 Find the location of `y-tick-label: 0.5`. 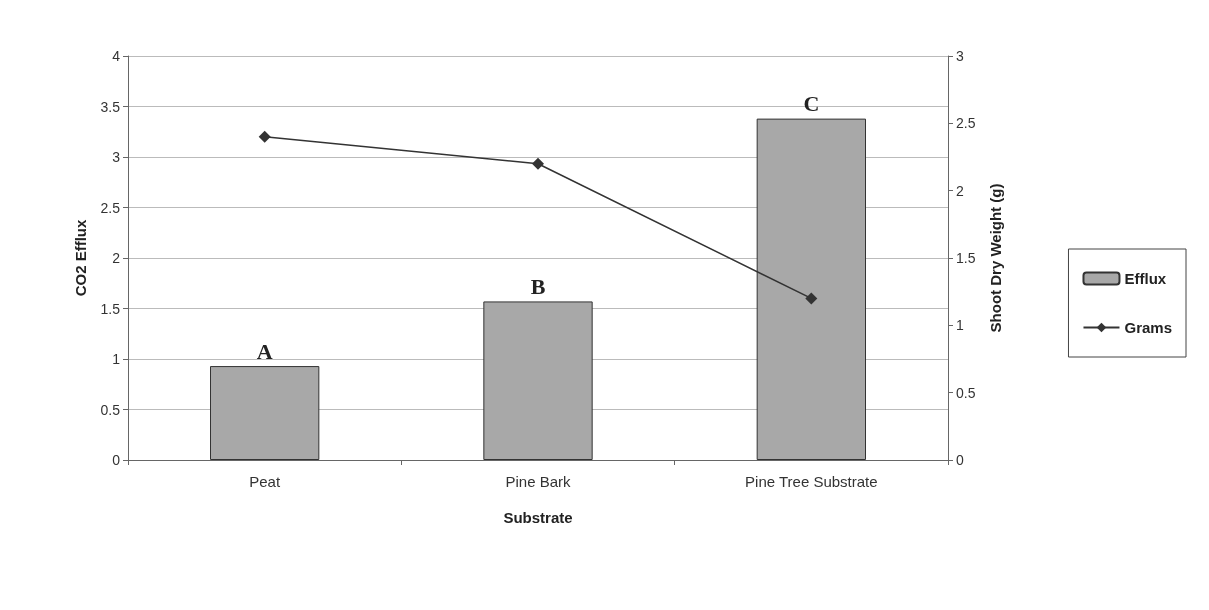

y-tick-label: 0.5 is located at coordinates (110, 409).